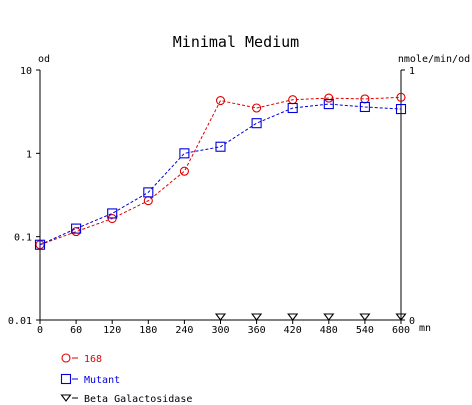  What do you see at coordinates (20, 321) in the screenshot?
I see `y-left-tick-label: 0.01` at bounding box center [20, 321].